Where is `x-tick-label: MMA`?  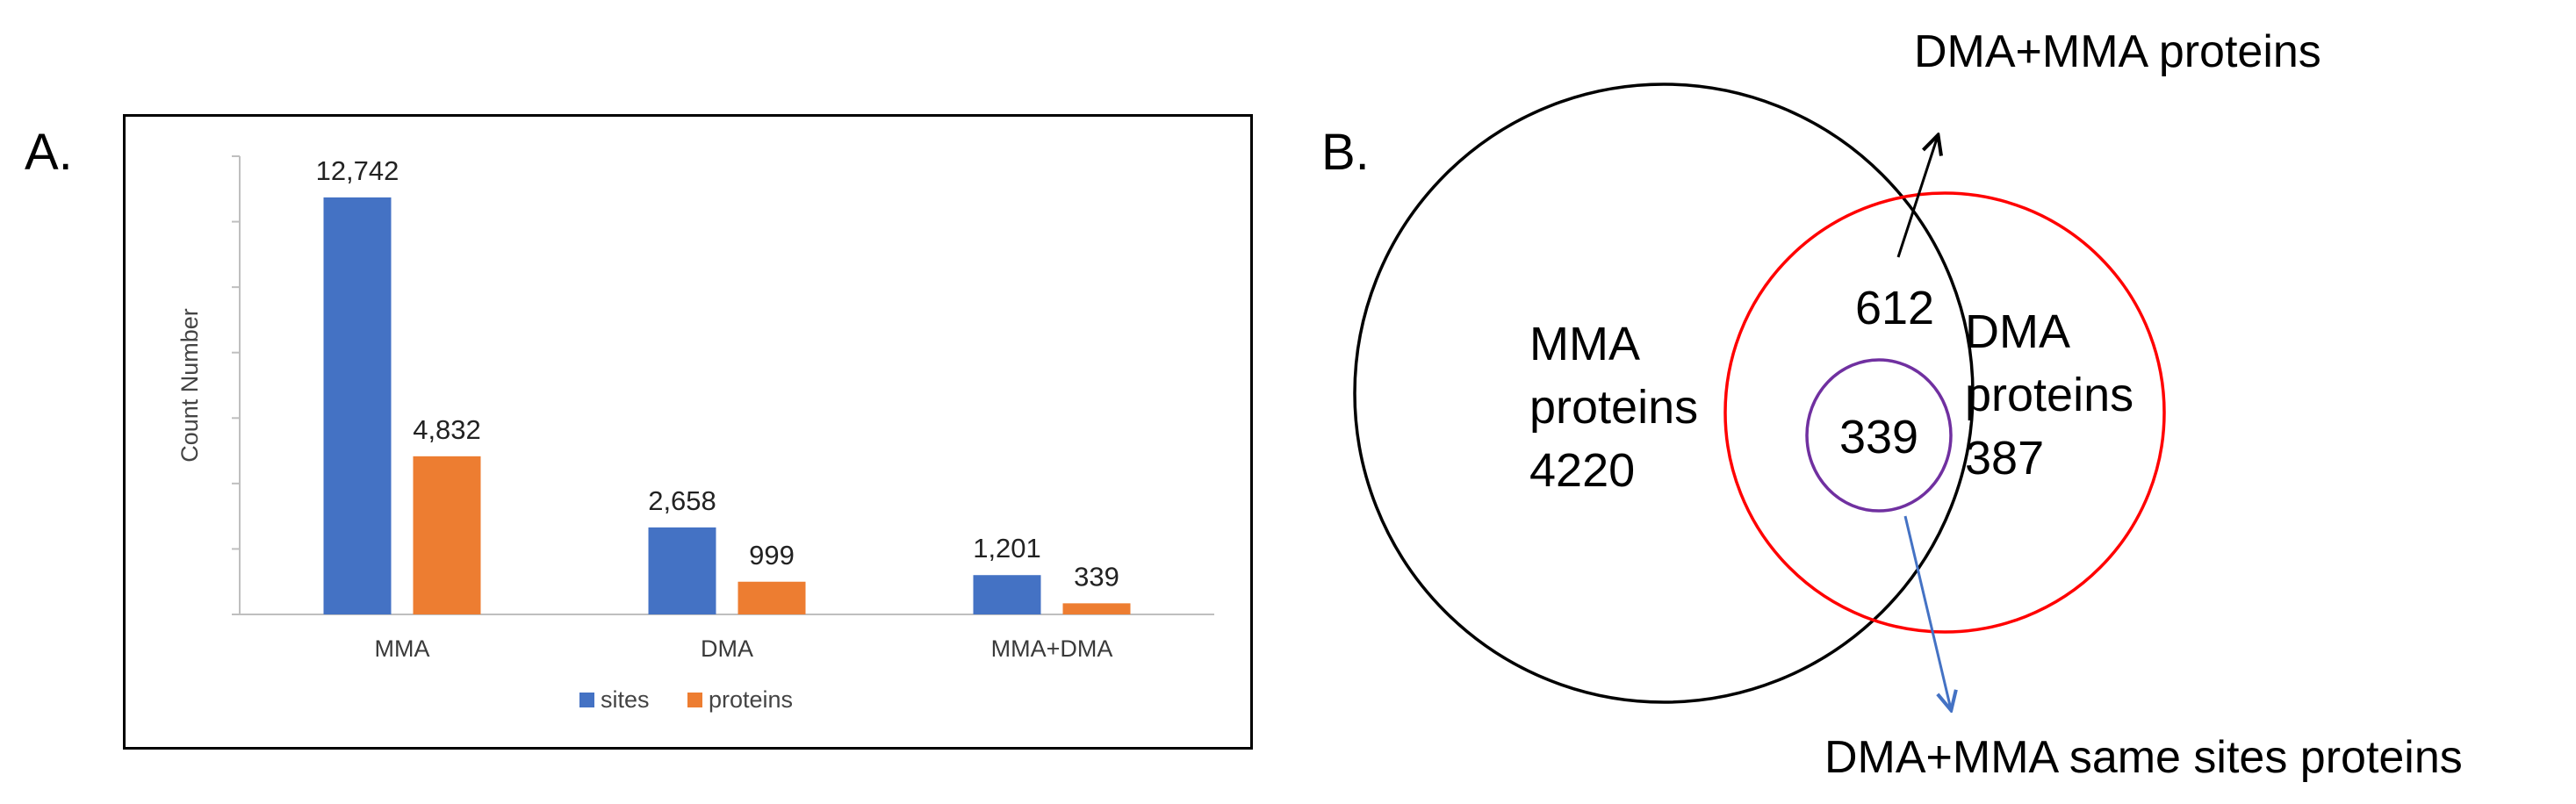 x-tick-label: MMA is located at coordinates (402, 649).